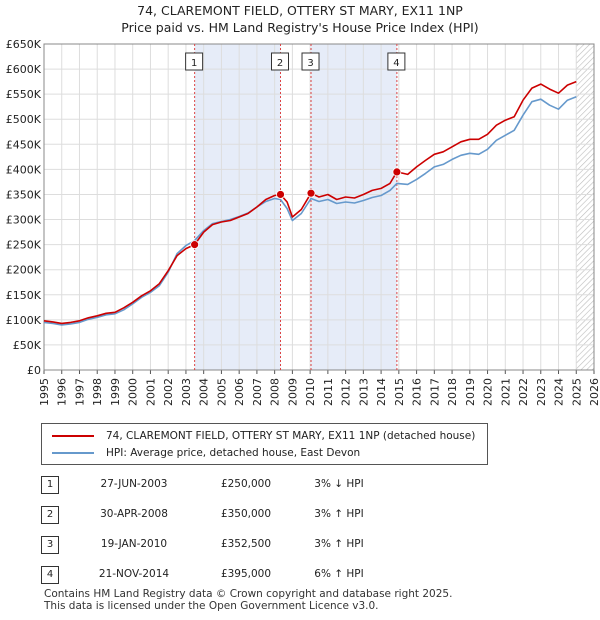  What do you see at coordinates (24, 320) in the screenshot?
I see `y-tick-label: £100K` at bounding box center [24, 320].